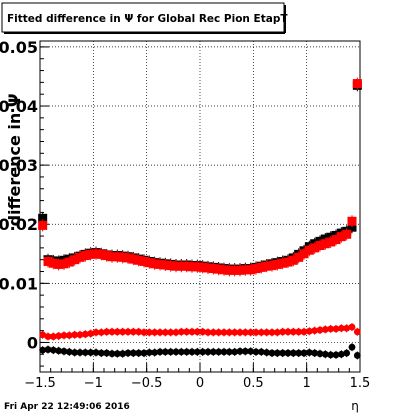  Describe the element at coordinates (19, 195) in the screenshot. I see `y-tick-labels: 0 0.01 0.02 0.03 0.04 0.05` at that location.